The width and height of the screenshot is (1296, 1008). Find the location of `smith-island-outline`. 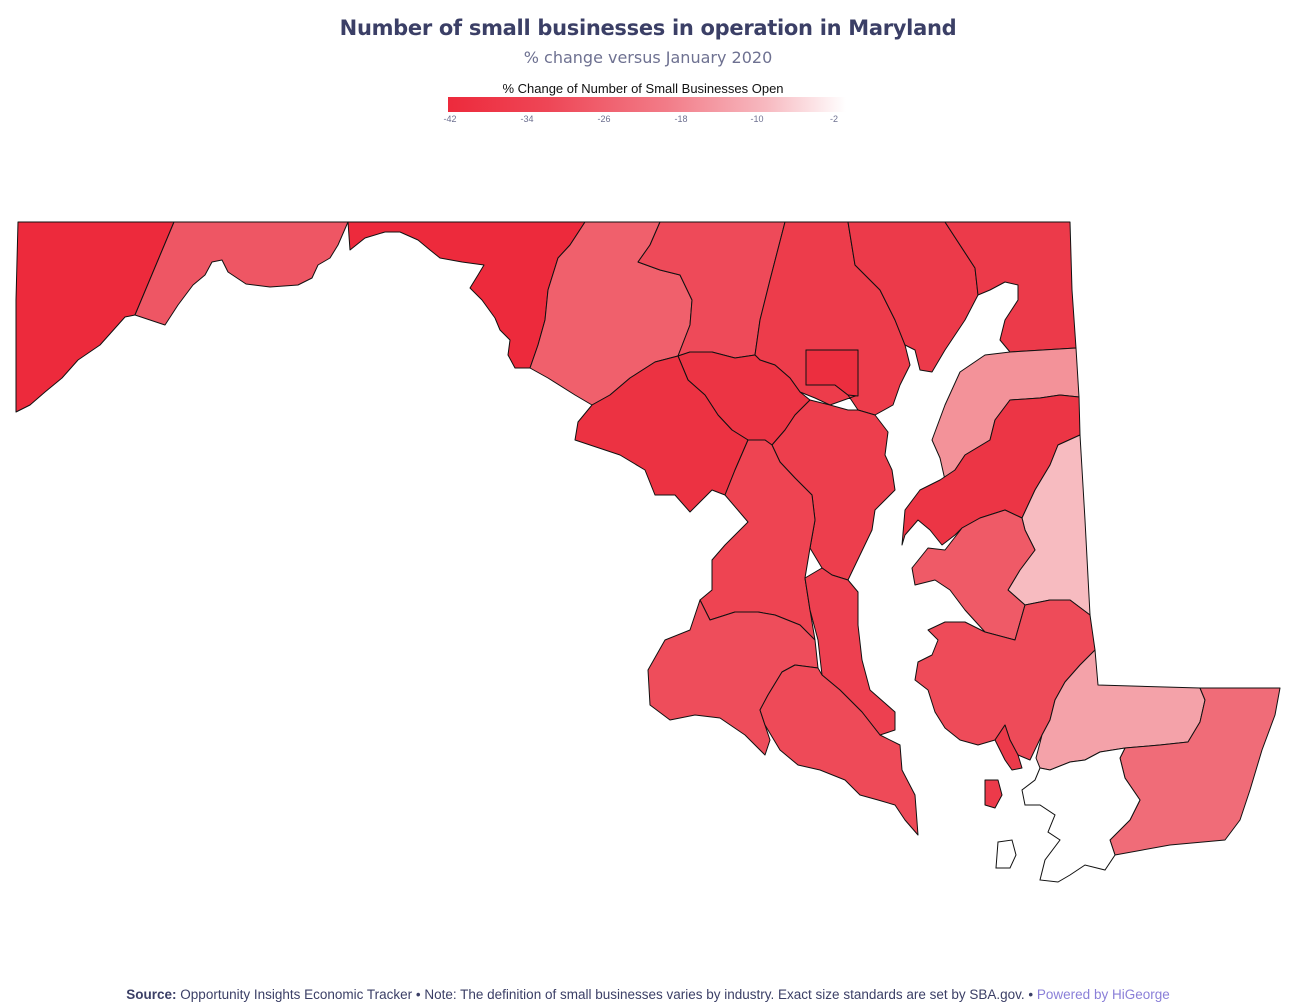

smith-island-outline is located at coordinates (1006, 854).